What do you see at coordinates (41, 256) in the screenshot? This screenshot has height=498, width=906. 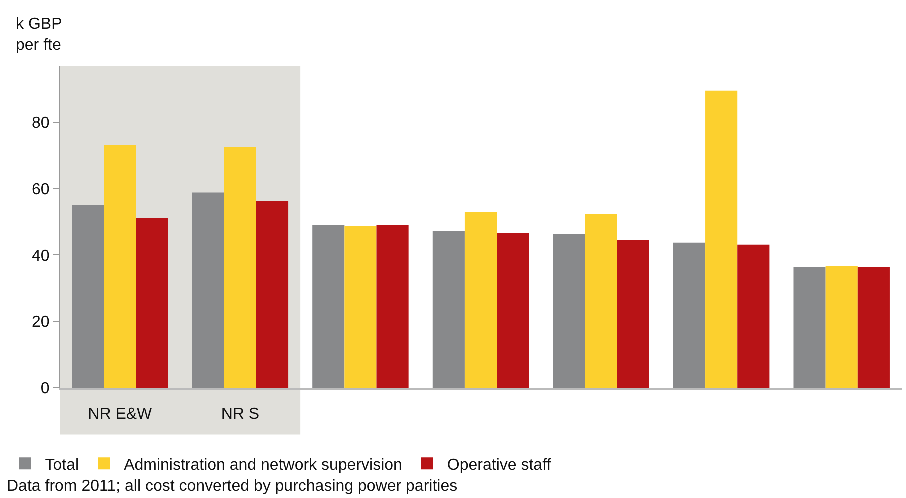 I see `y-tick-label: 40` at bounding box center [41, 256].